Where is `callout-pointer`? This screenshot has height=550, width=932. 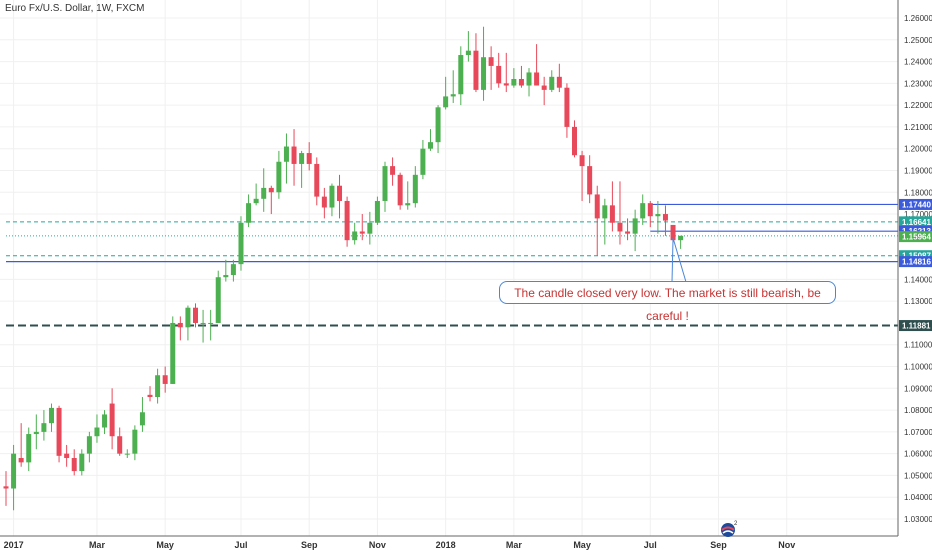
callout-pointer is located at coordinates (672, 260).